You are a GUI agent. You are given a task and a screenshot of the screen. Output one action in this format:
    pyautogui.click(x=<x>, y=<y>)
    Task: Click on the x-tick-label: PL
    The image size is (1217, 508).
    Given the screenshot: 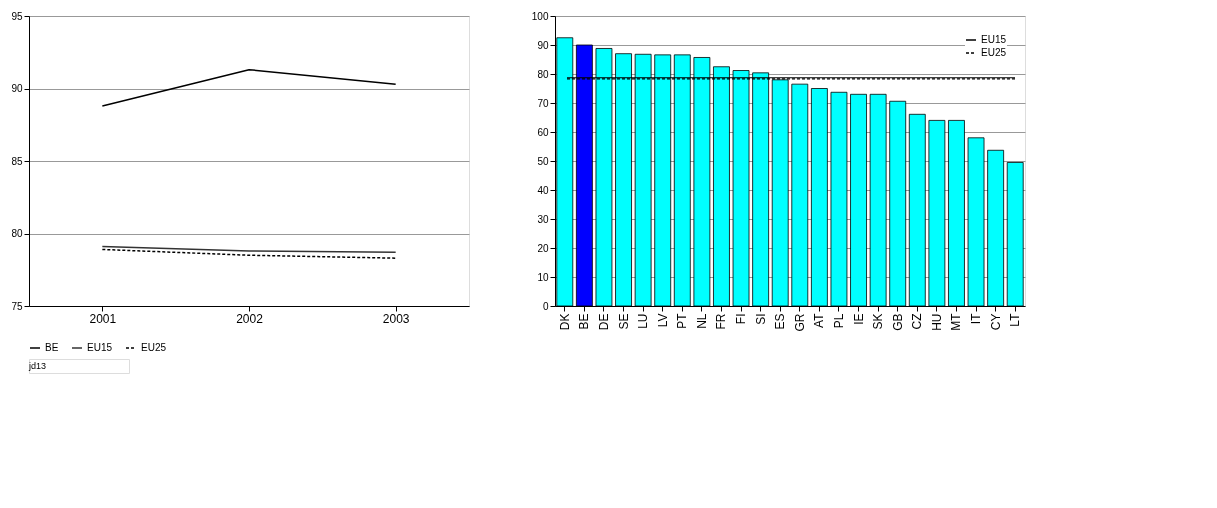 What is the action you would take?
    pyautogui.click(x=838, y=321)
    